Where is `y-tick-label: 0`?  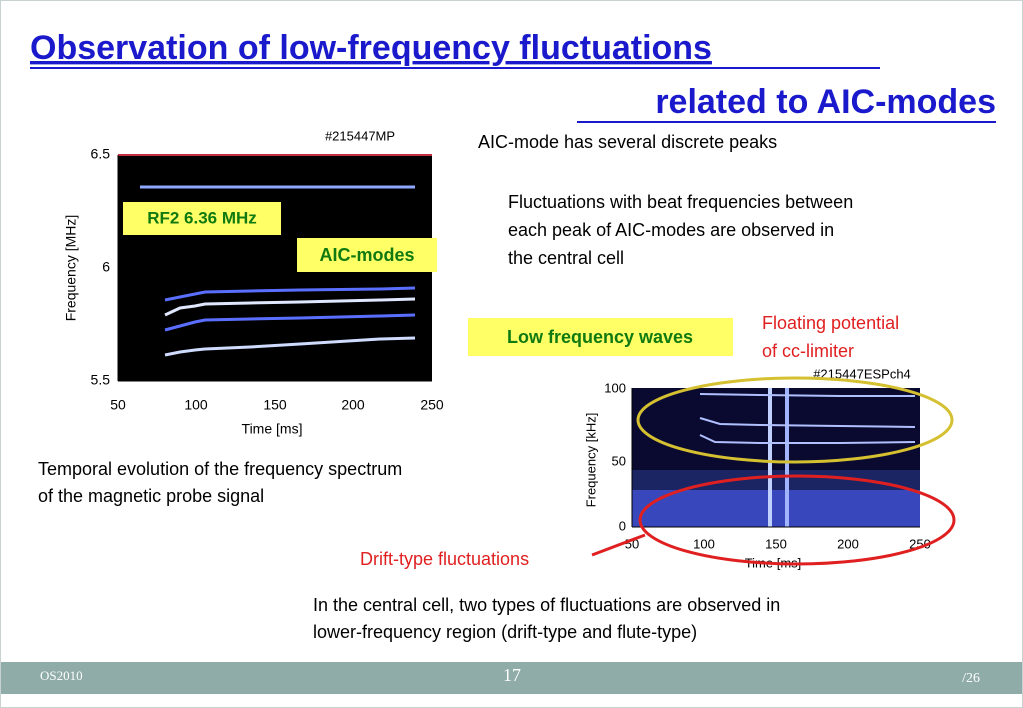
y-tick-label: 0 is located at coordinates (622, 525).